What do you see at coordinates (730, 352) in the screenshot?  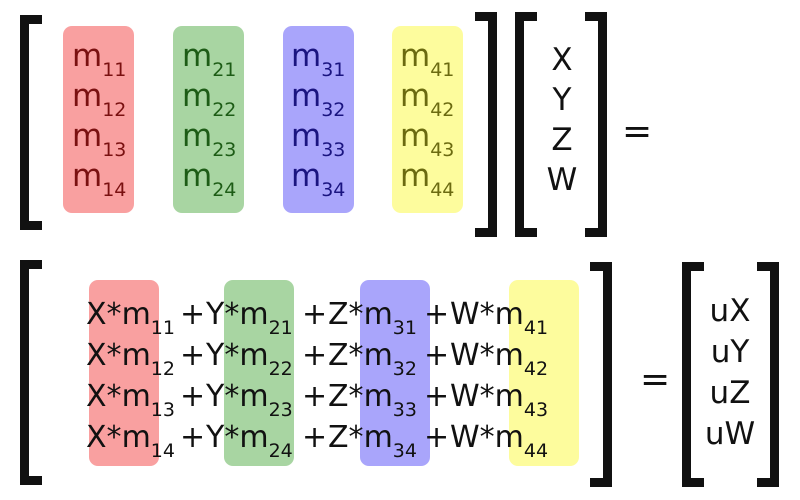 I see `output-vector-entry: uY` at bounding box center [730, 352].